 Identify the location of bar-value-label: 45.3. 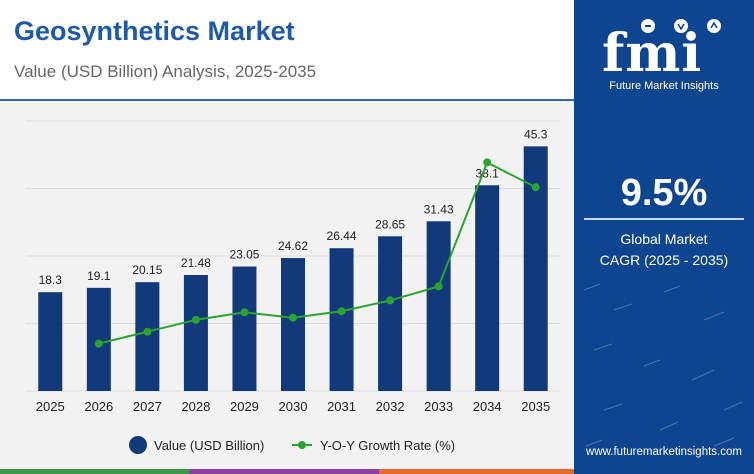
(536, 134).